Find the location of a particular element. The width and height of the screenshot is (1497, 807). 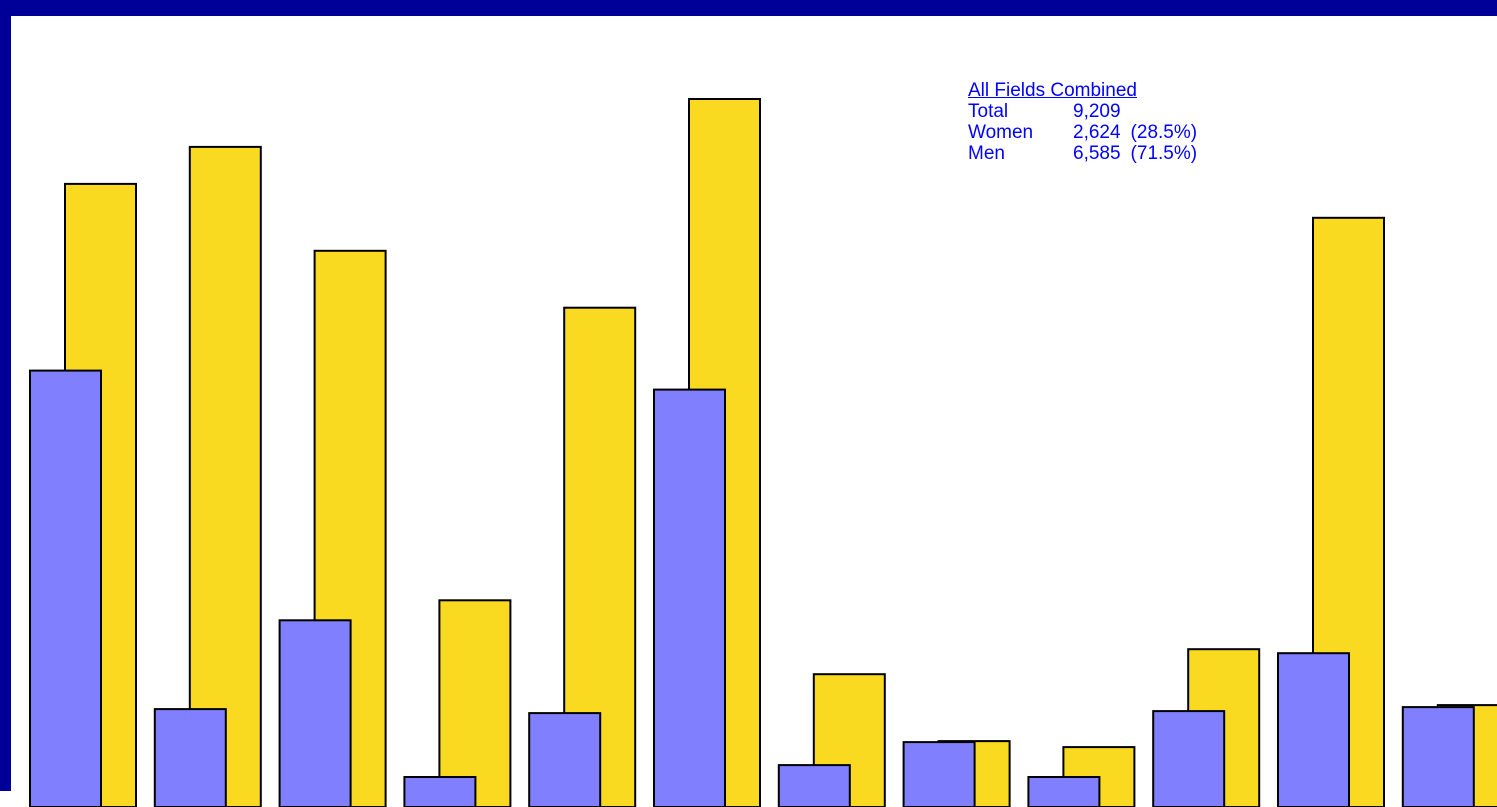

summary-title: All Fields Combined is located at coordinates (1052, 90).